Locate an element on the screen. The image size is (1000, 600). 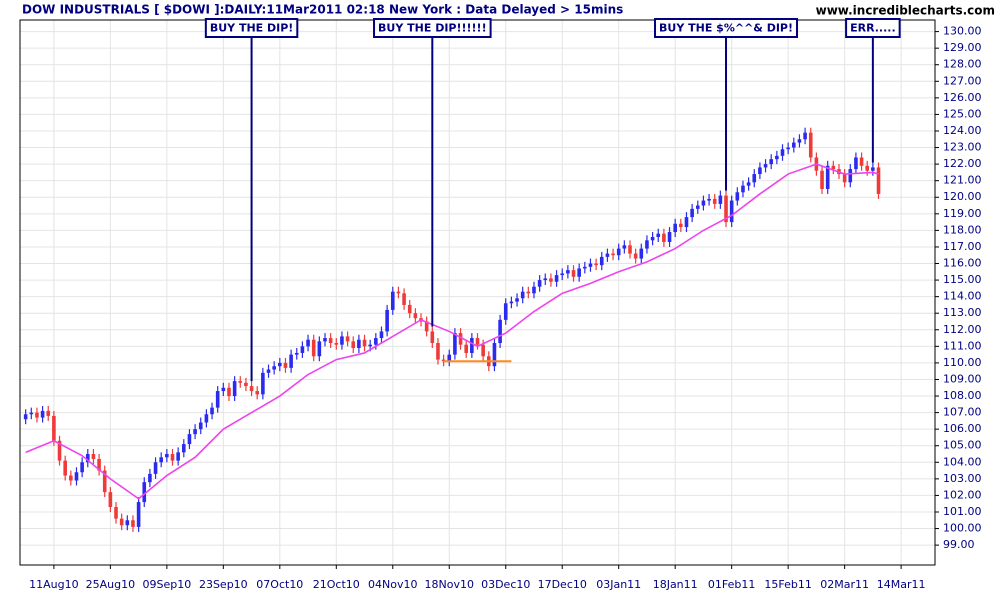
x-tick-label: 03Jan11 is located at coordinates (618, 584).